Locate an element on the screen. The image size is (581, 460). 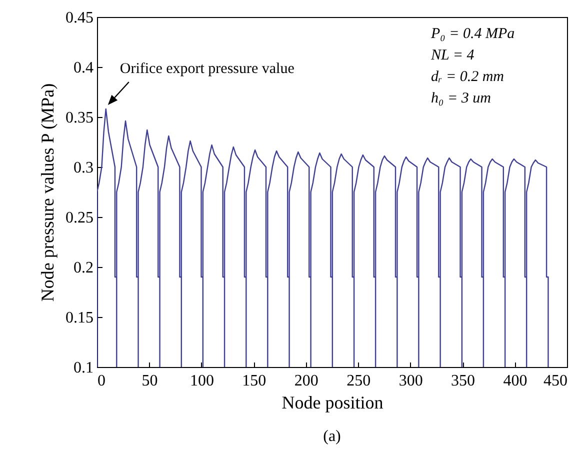
annotation: dᵣ = 0.2 mm is located at coordinates (467, 77).